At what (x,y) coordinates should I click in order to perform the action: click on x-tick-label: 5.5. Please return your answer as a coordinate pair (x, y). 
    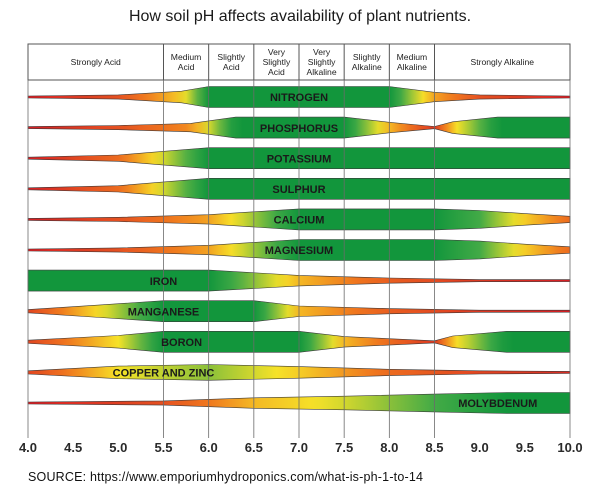
    Looking at the image, I should click on (163, 447).